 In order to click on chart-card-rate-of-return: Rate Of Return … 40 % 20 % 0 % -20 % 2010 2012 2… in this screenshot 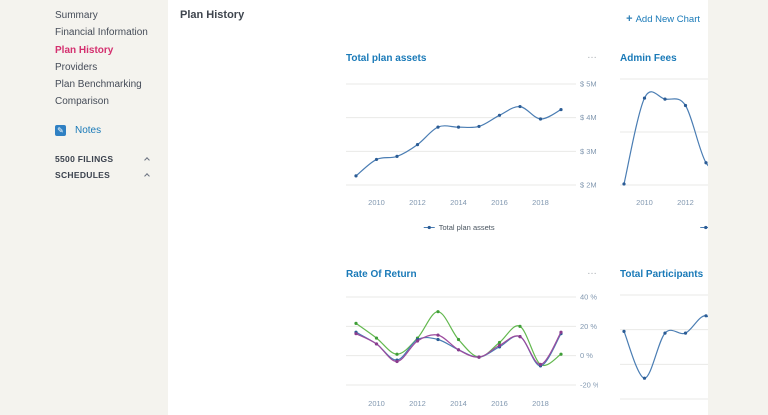, I will do `click(472, 340)`.